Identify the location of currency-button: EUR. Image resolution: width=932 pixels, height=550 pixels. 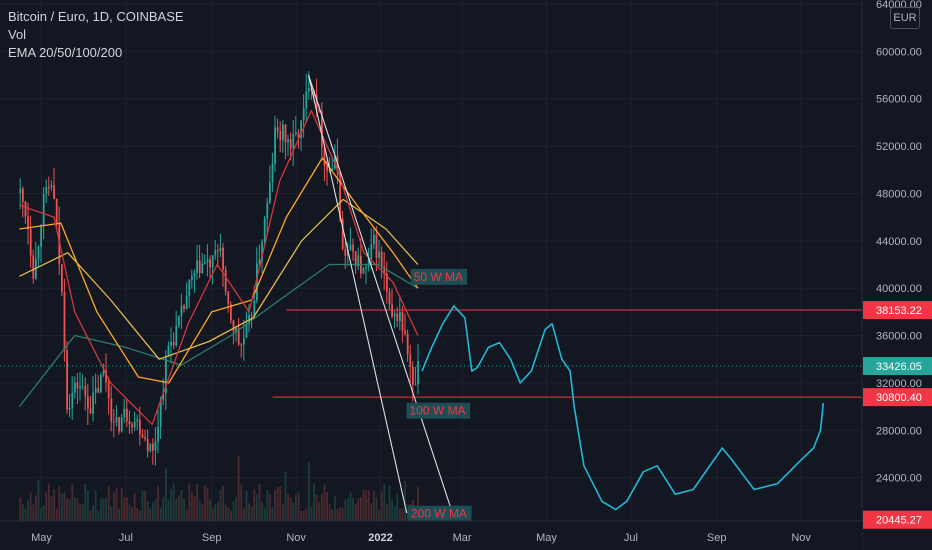
(905, 18).